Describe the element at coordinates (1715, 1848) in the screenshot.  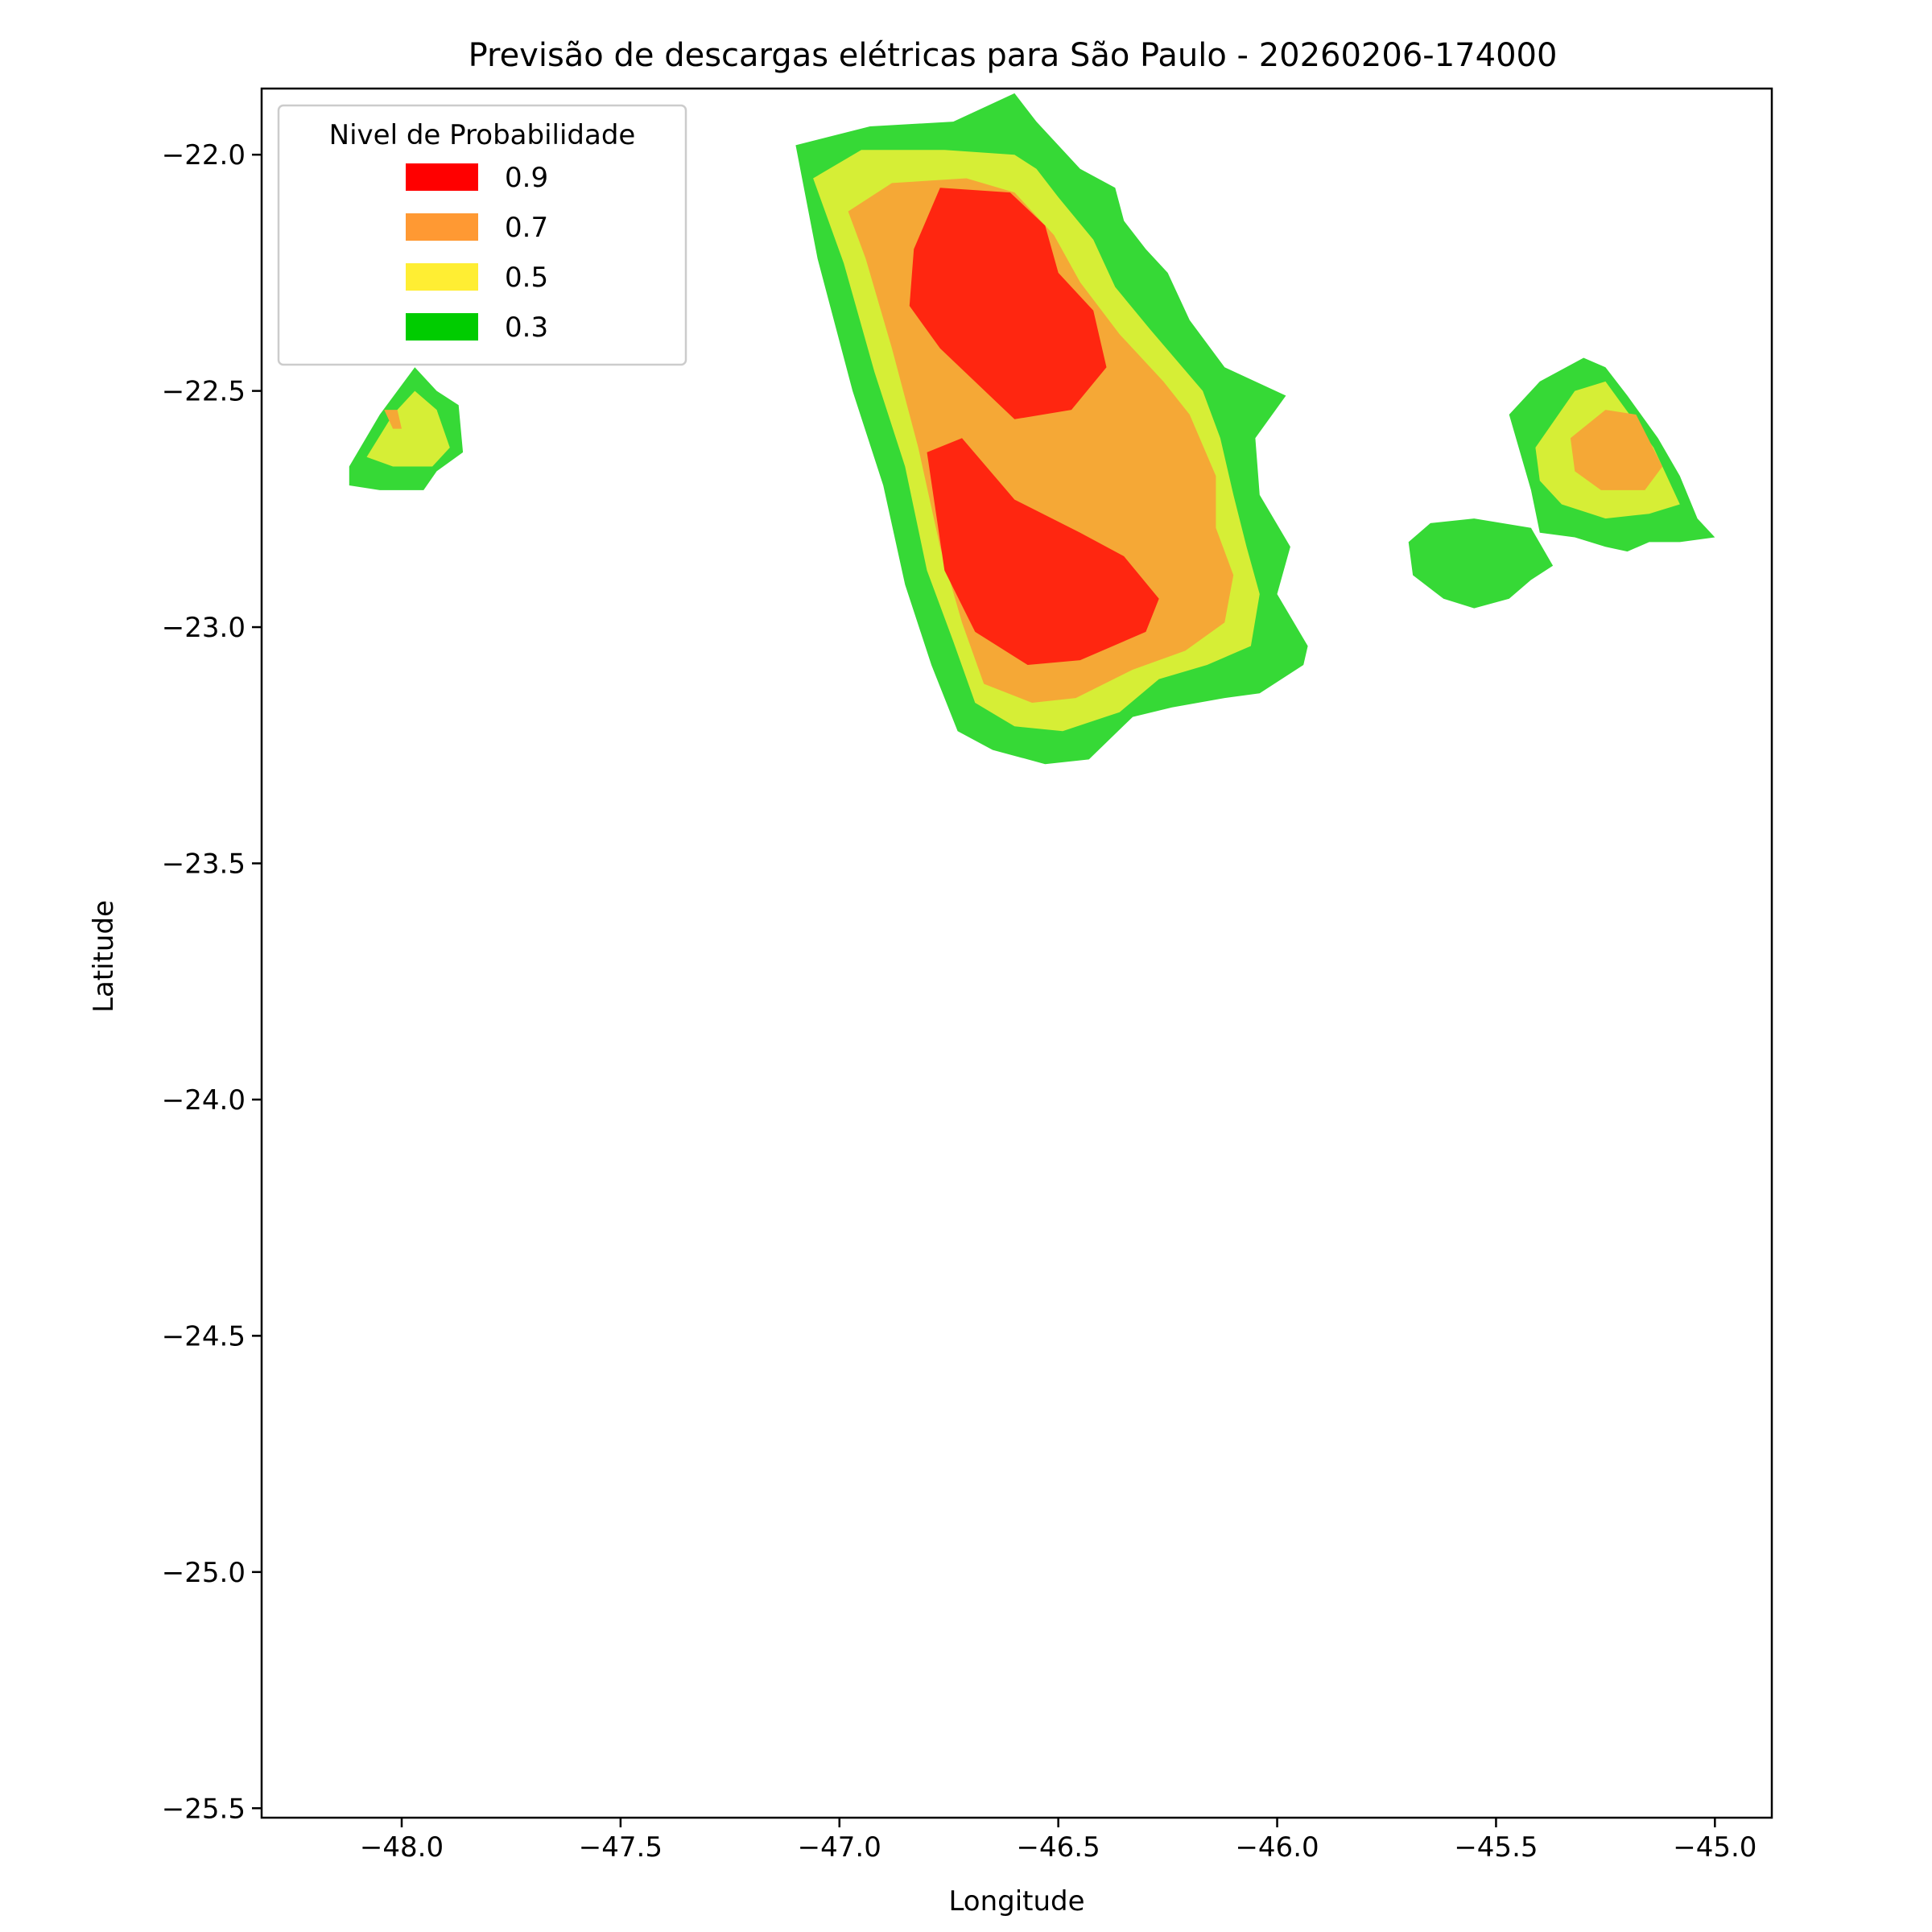
I see `x-tick-label-6: −45.0` at that location.